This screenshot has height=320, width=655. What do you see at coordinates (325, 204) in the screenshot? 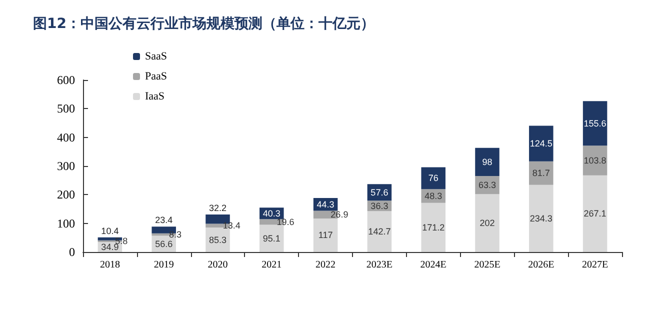
I see `data-label: 44.3` at bounding box center [325, 204].